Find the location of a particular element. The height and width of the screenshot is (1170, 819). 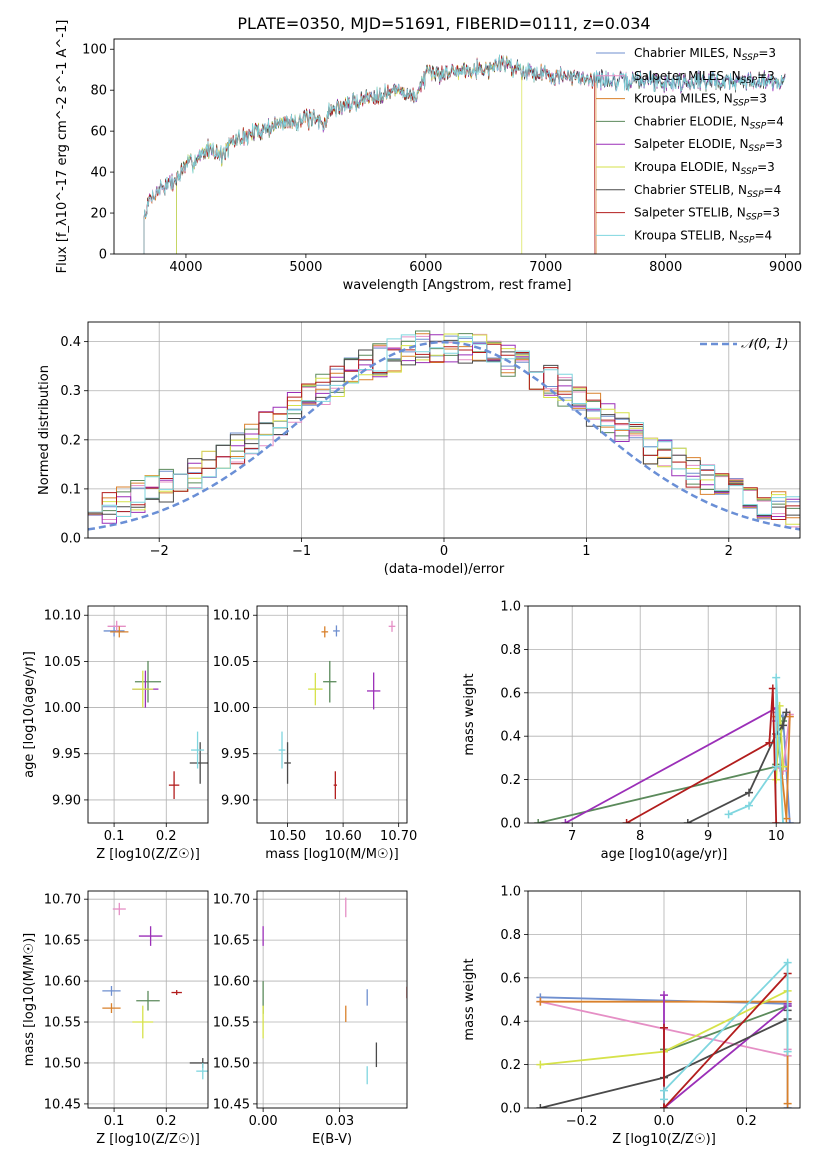

y-tick-label: 10.10 is located at coordinates (231, 616).